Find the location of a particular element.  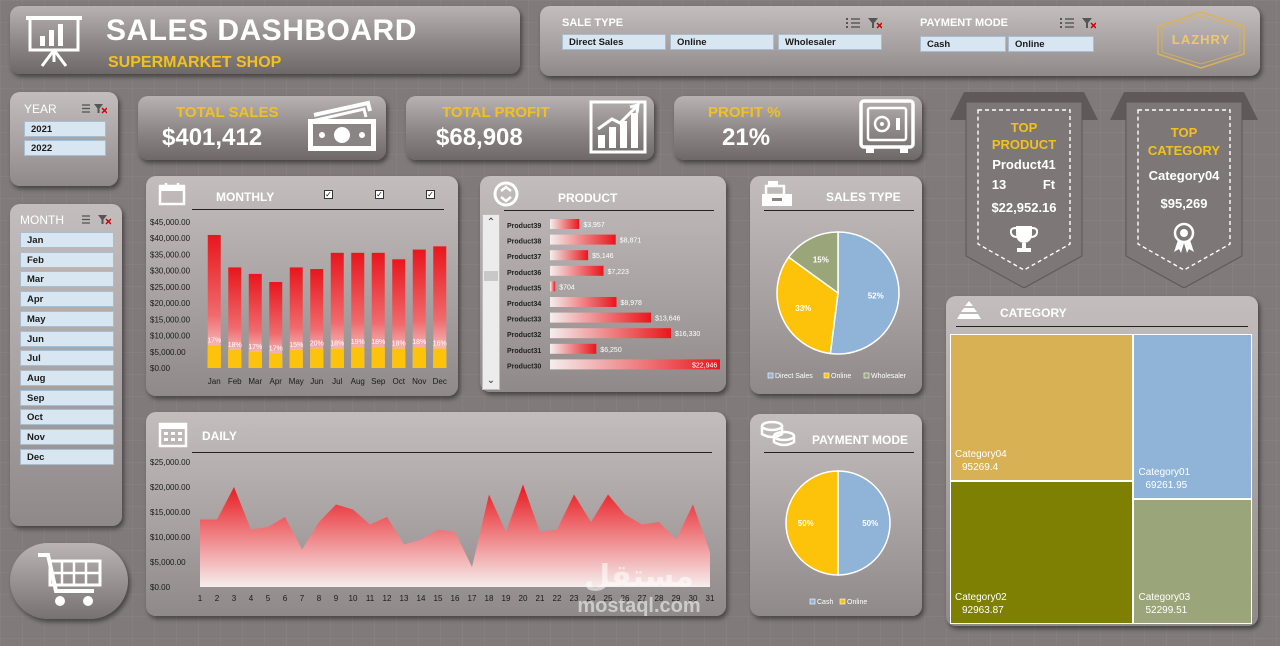

month-option-nov: Nov is located at coordinates (67, 437).